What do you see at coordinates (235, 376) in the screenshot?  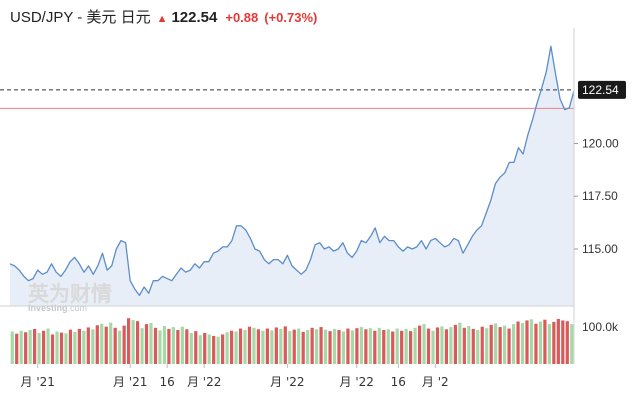 I see `x-axis: 月 '21 月 '21 16 月 '22 月 '22 月 '22 16 月 '2` at bounding box center [235, 376].